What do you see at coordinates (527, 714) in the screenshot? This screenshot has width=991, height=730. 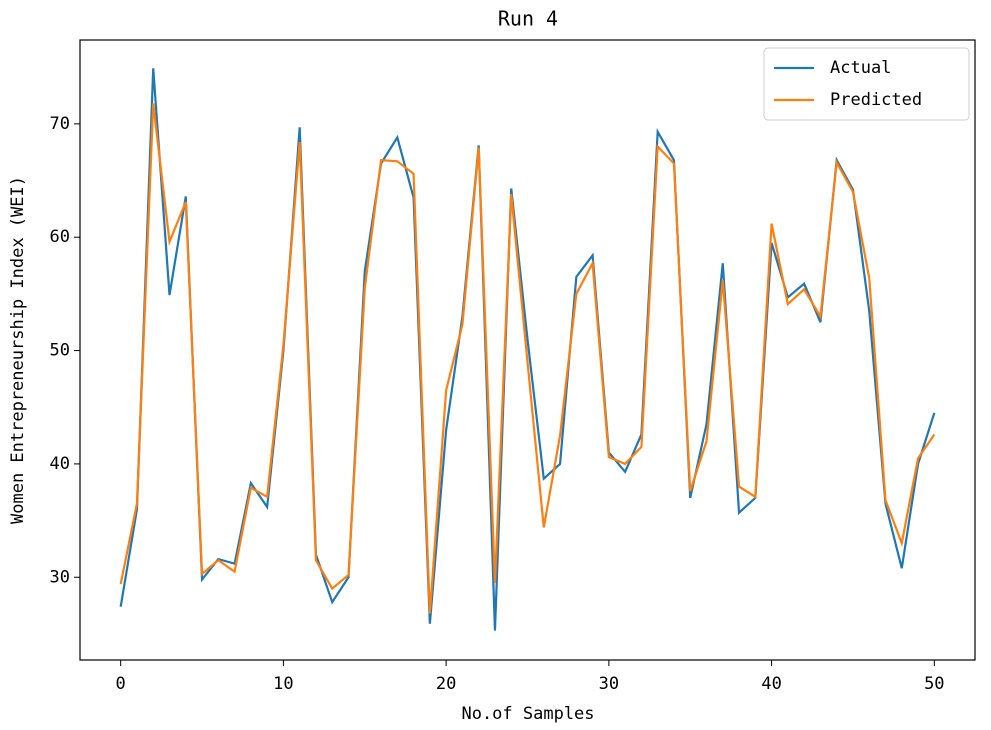 I see `x-axis-label: No.of Samples` at bounding box center [527, 714].